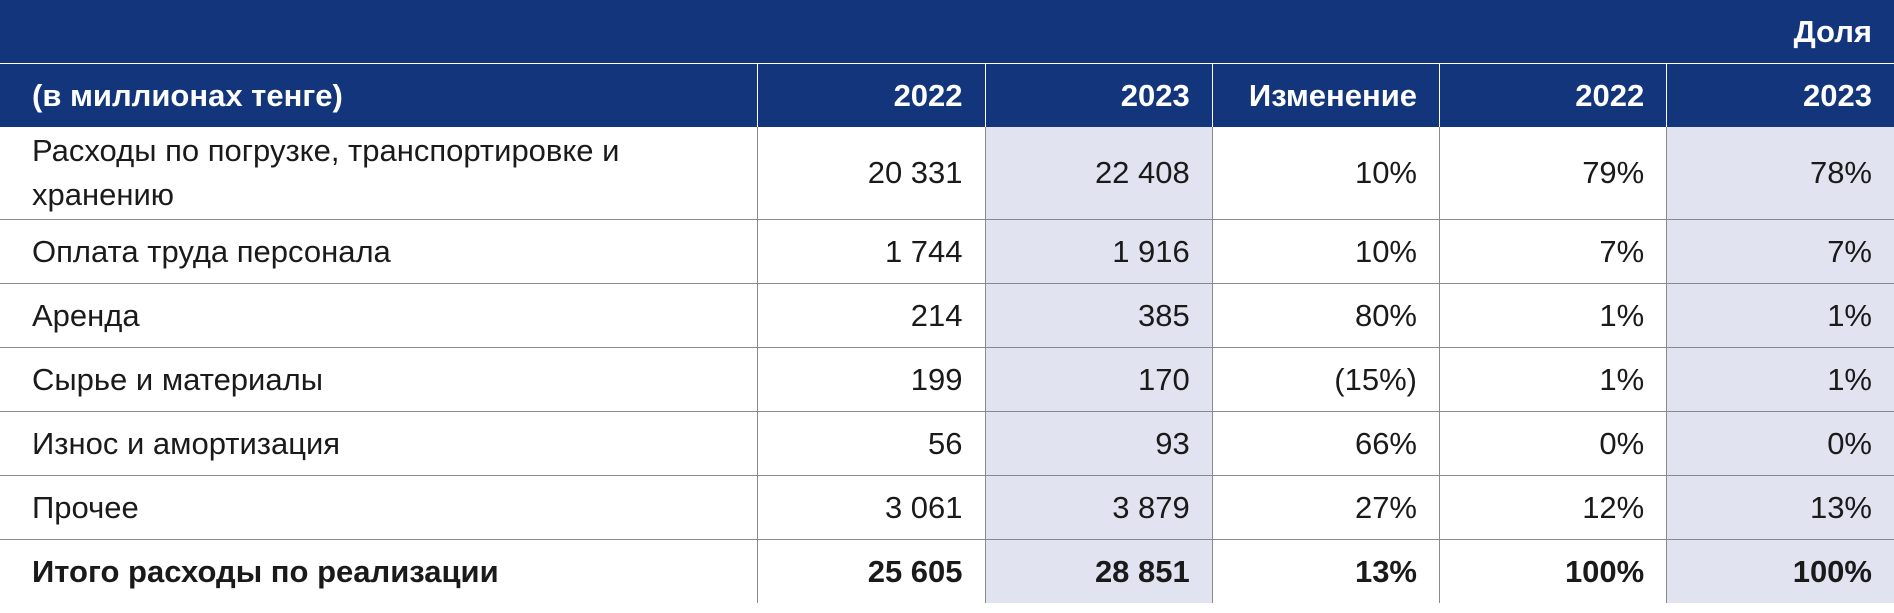 The image size is (1894, 613). Describe the element at coordinates (1552, 173) in the screenshot. I see `share-2022: 79%` at that location.